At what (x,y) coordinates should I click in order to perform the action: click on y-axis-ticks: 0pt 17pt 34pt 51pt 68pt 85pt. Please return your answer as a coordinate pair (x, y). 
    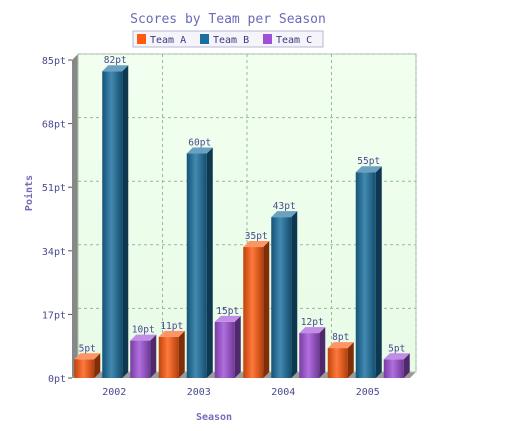
    Looking at the image, I should click on (57, 220).